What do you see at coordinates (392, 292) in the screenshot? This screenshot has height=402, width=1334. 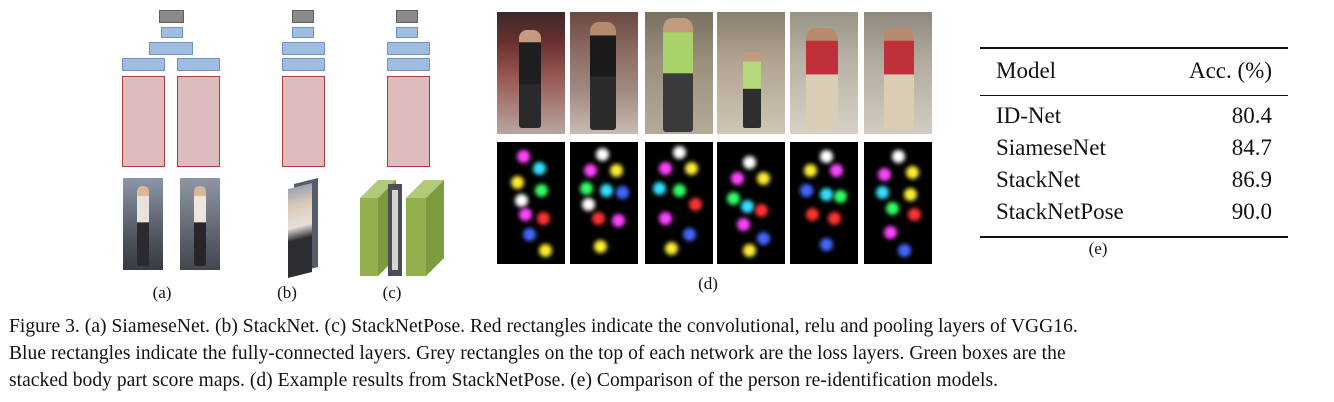 I see `panel-label-c: (c)` at bounding box center [392, 292].